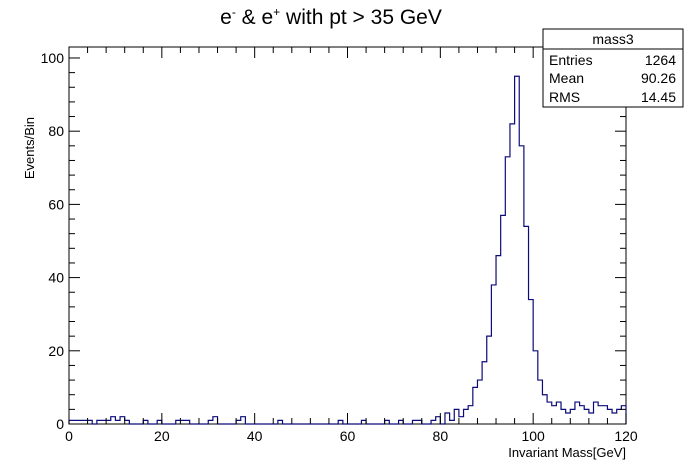 This screenshot has height=472, width=696. I want to click on stats-rms-label: RMS, so click(564, 97).